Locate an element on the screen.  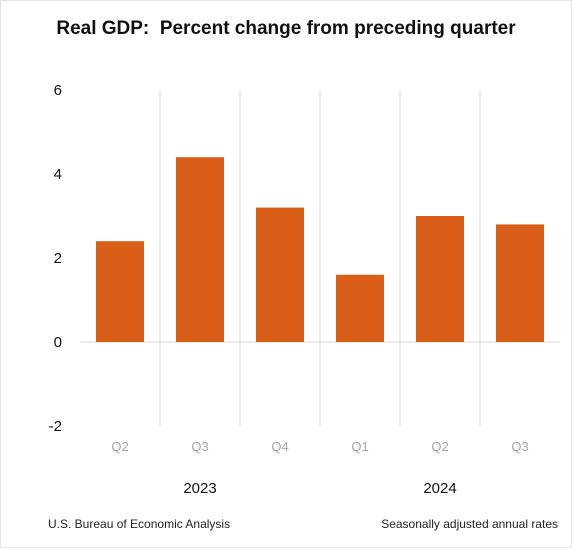
y-tick-label: 6 is located at coordinates (58, 90).